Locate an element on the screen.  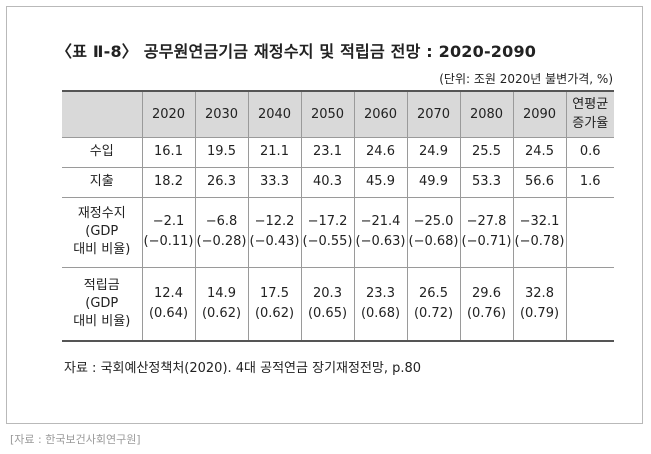
table-cell: −6.8 (−0.28) is located at coordinates (221, 232).